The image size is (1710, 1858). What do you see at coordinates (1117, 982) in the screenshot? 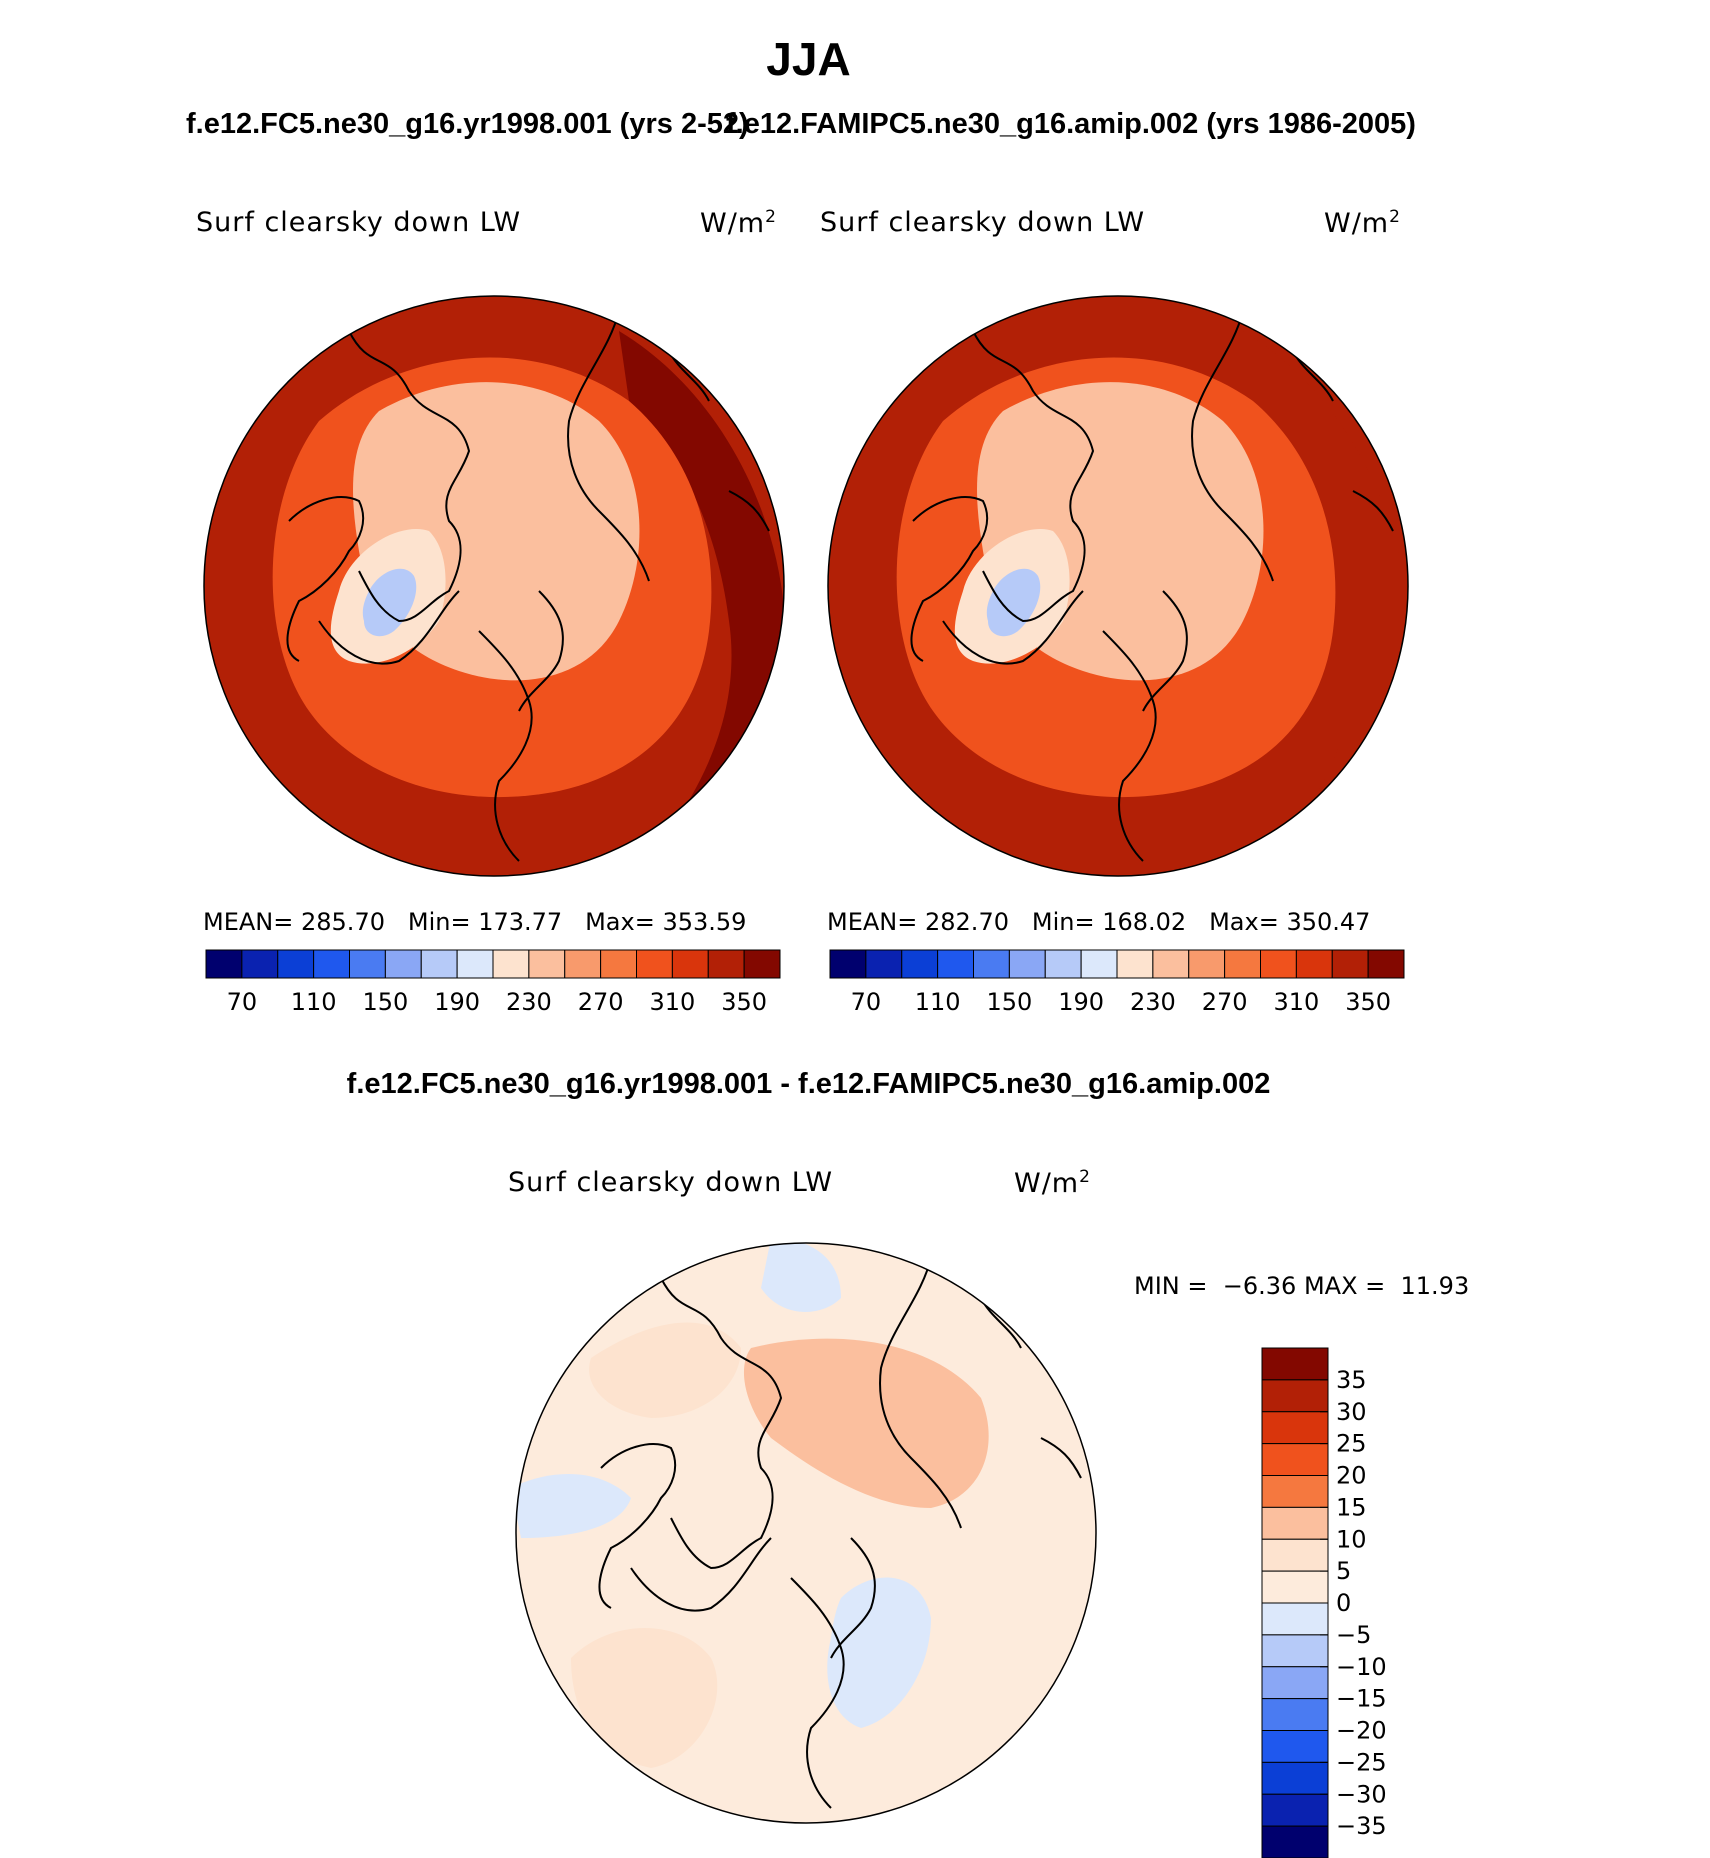
I see `right-colorbar: 70 110 150 190 230 270 310 350` at bounding box center [1117, 982].